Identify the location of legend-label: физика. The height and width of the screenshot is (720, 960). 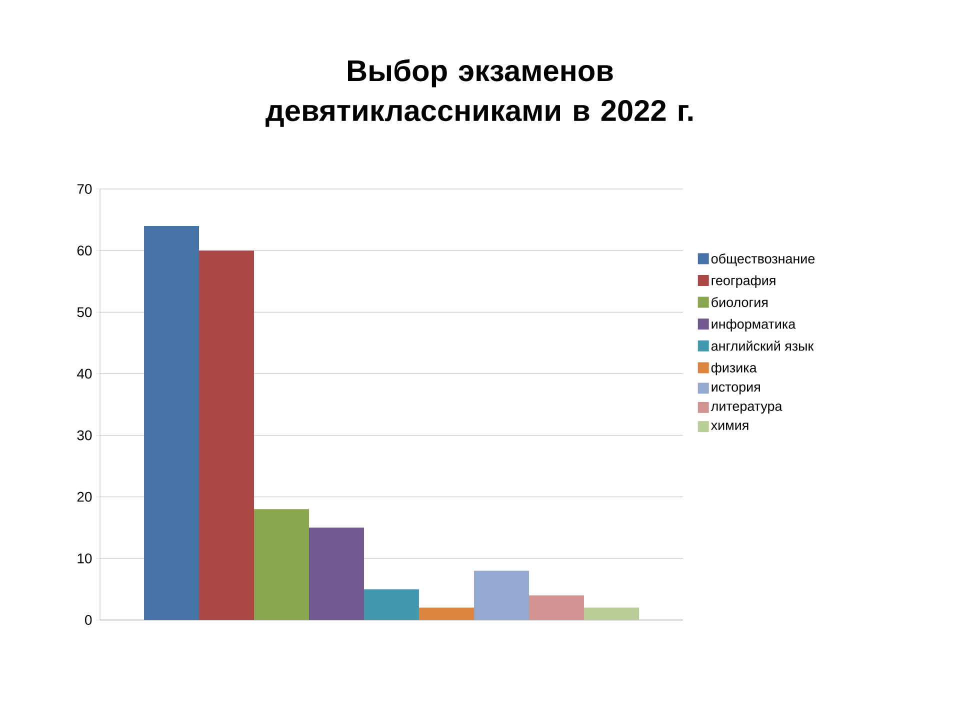
(734, 369).